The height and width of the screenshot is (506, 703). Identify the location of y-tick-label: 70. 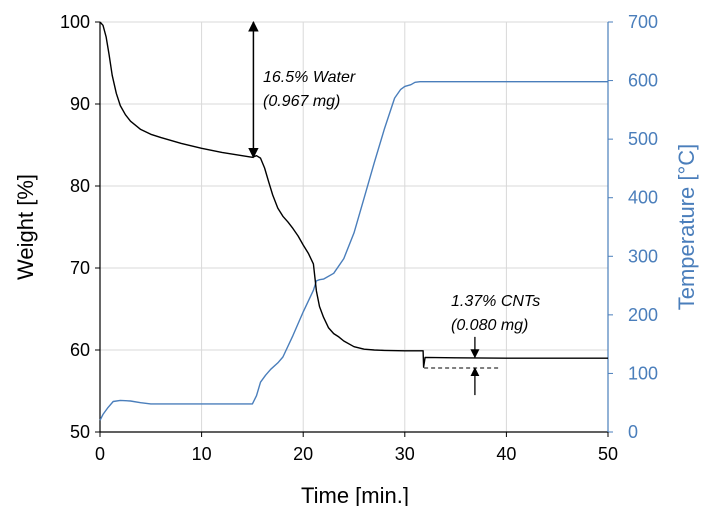
(80, 268).